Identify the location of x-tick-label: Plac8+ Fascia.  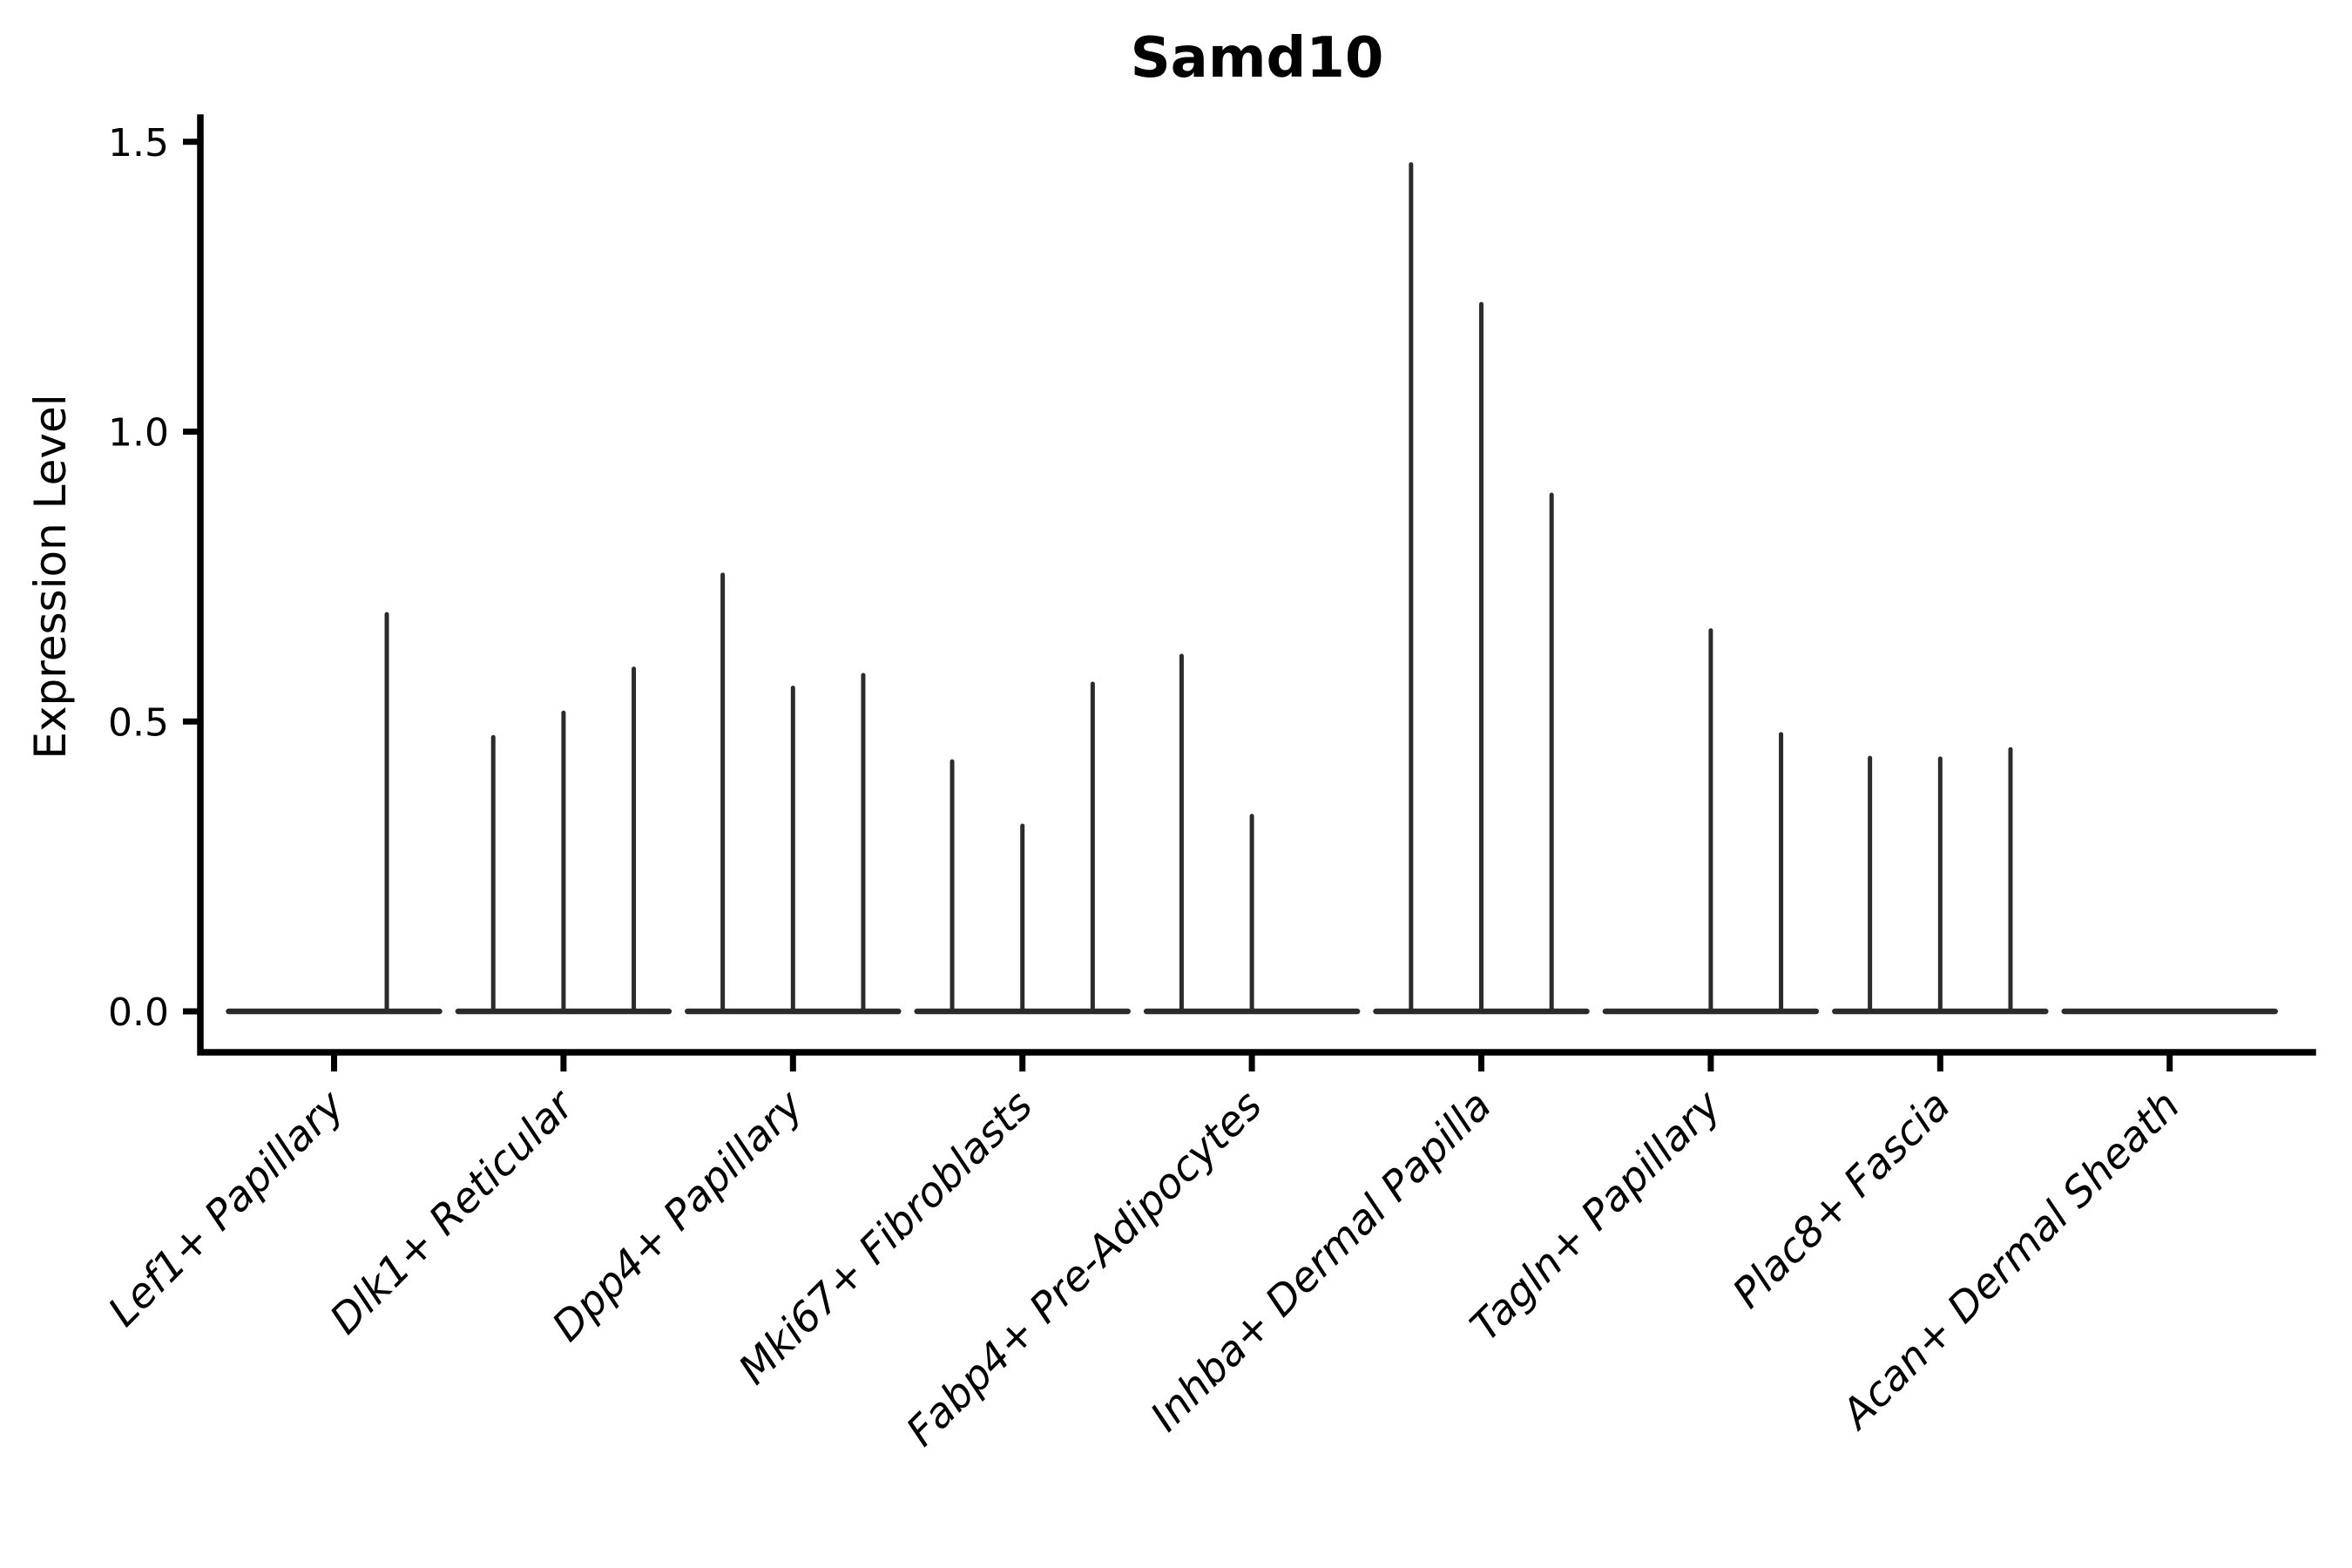
(1842, 1200).